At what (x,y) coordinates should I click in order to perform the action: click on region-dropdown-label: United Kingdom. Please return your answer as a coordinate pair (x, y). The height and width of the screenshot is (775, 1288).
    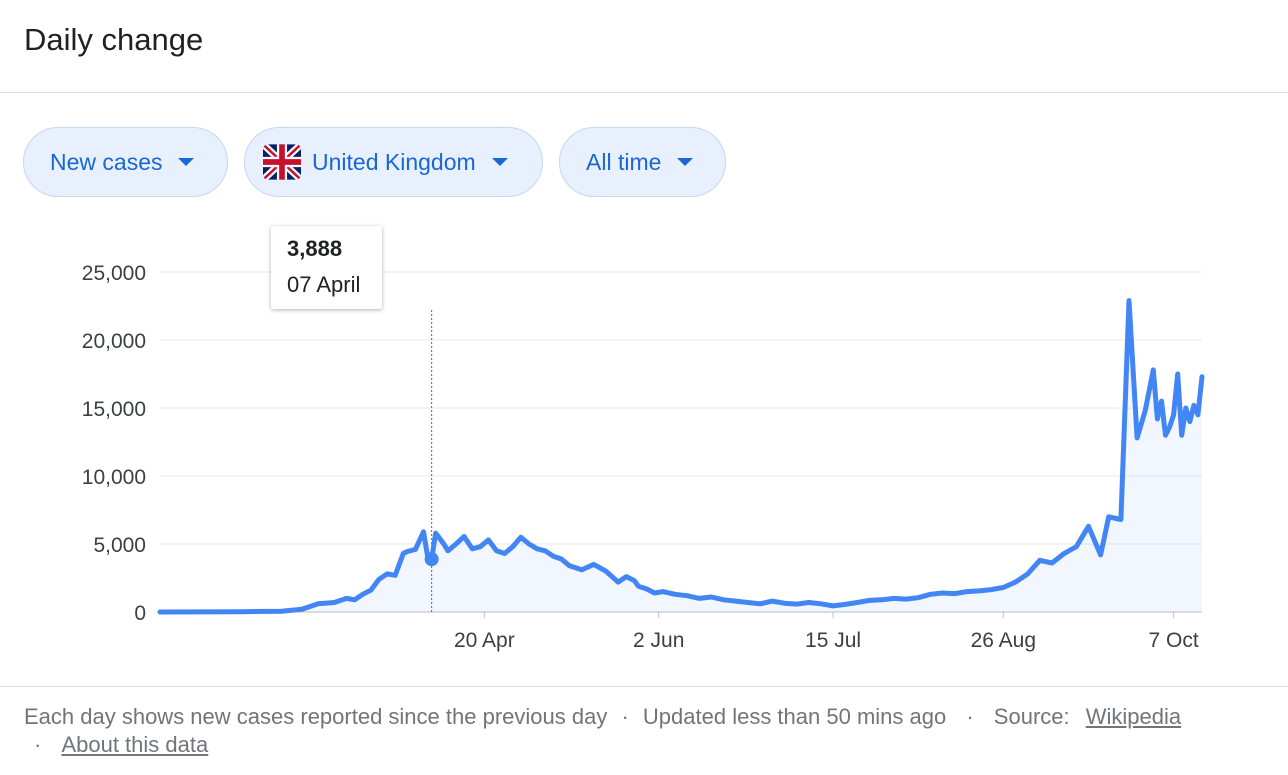
    Looking at the image, I should click on (394, 161).